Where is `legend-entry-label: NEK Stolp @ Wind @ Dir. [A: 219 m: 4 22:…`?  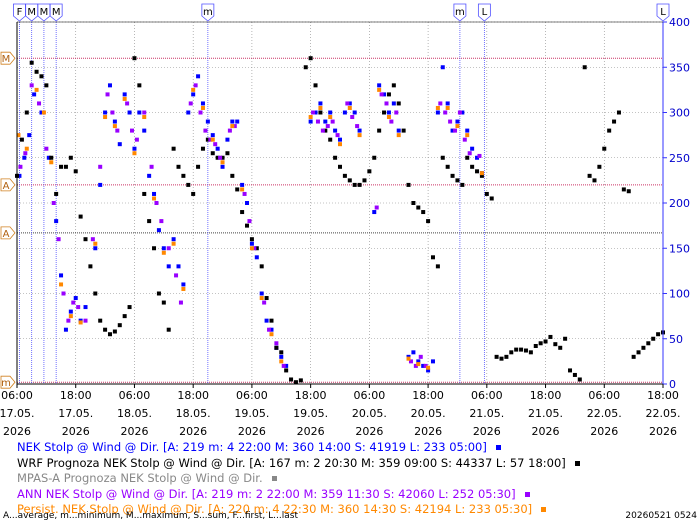 legend-entry-label: NEK Stolp @ Wind @ Dir. [A: 219 m: 4 22:… is located at coordinates (252, 447).